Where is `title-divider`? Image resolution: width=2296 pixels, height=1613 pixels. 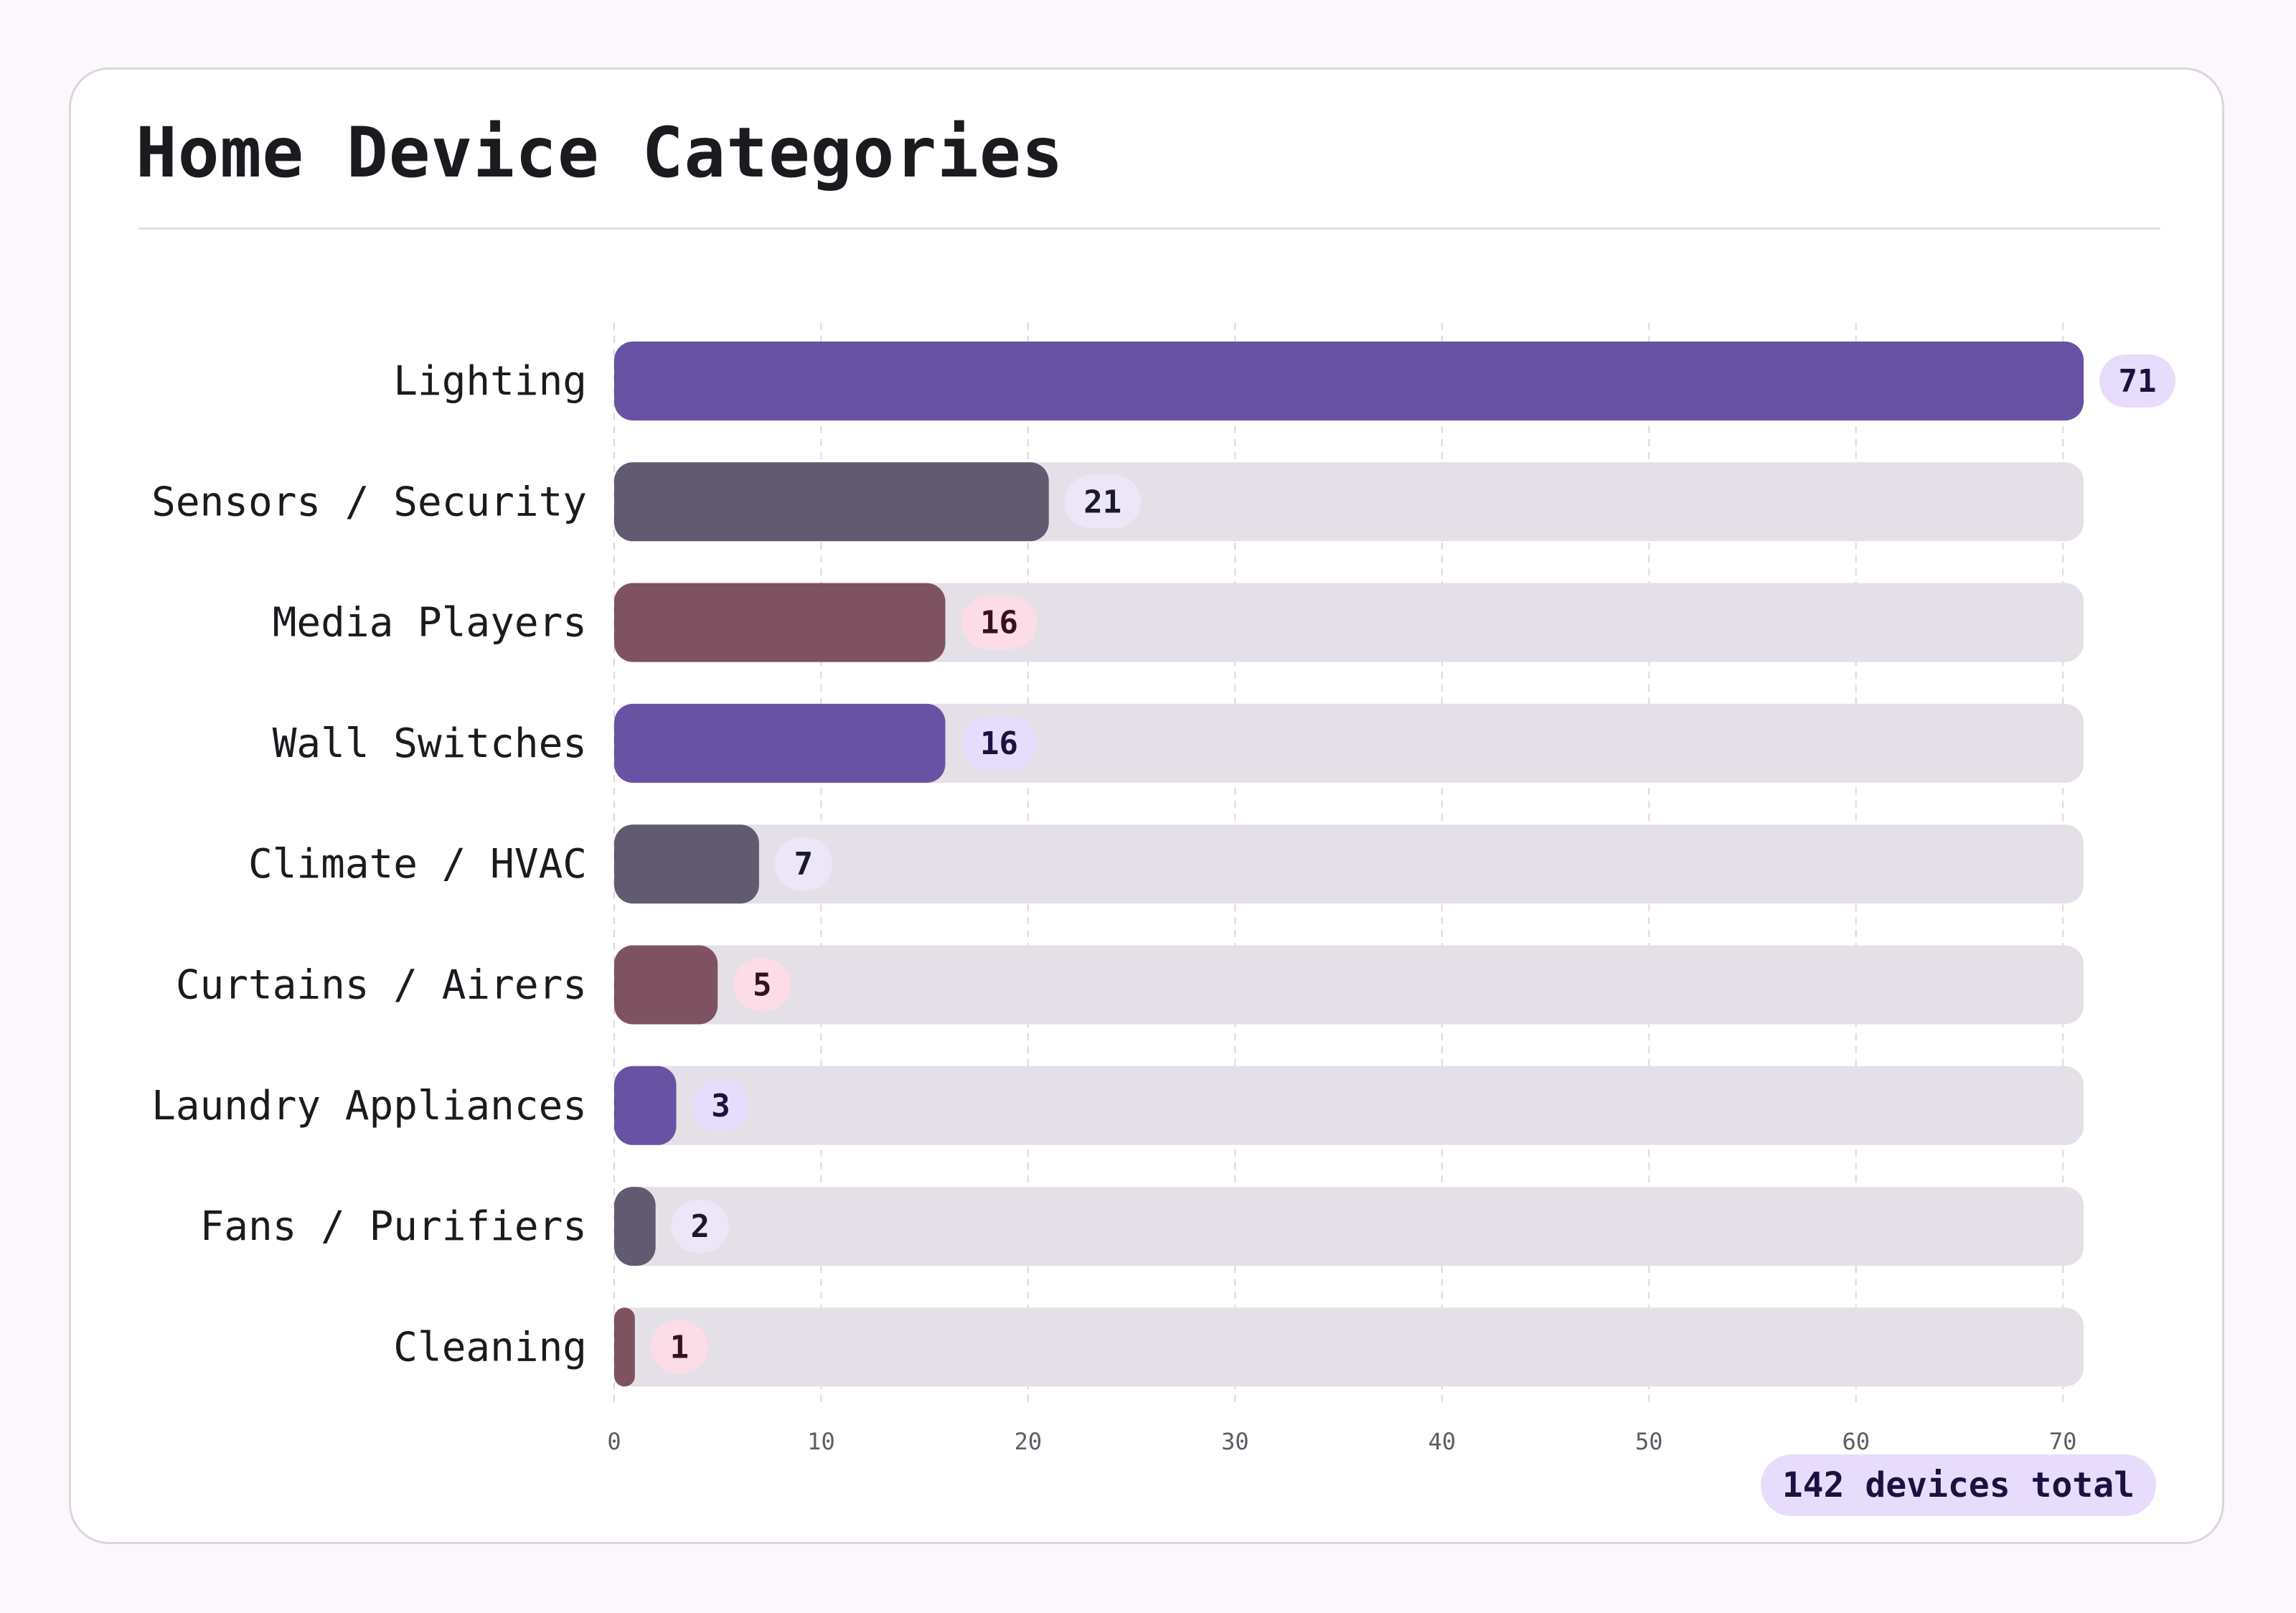 title-divider is located at coordinates (1149, 228).